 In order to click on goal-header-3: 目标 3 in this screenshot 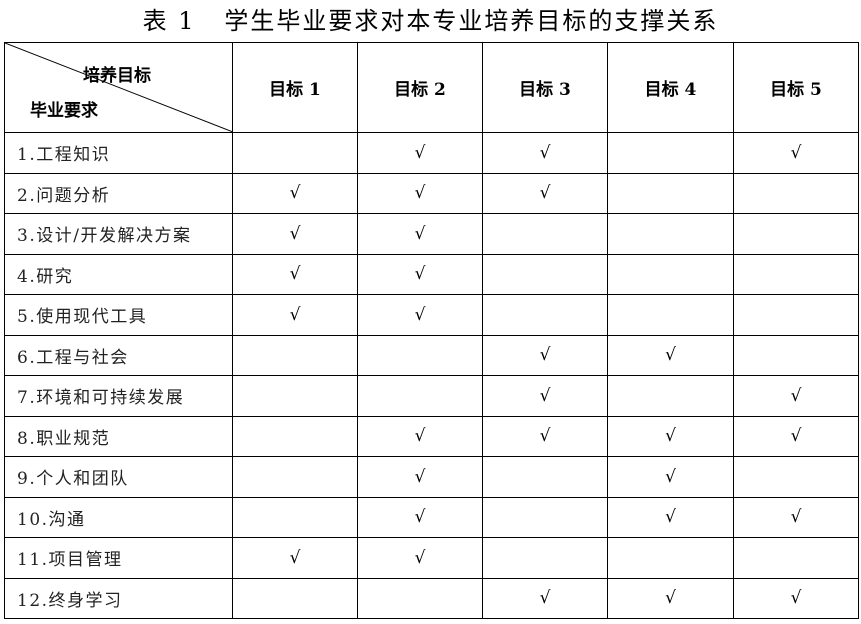, I will do `click(545, 87)`.